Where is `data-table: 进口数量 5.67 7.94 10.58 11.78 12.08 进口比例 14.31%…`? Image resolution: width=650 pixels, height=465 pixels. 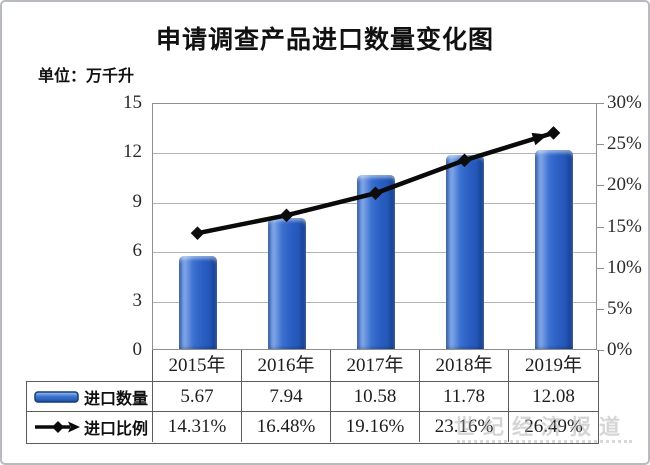
data-table: 进口数量 5.67 7.94 10.58 11.78 12.08 进口比例 14.31%… is located at coordinates (312, 412).